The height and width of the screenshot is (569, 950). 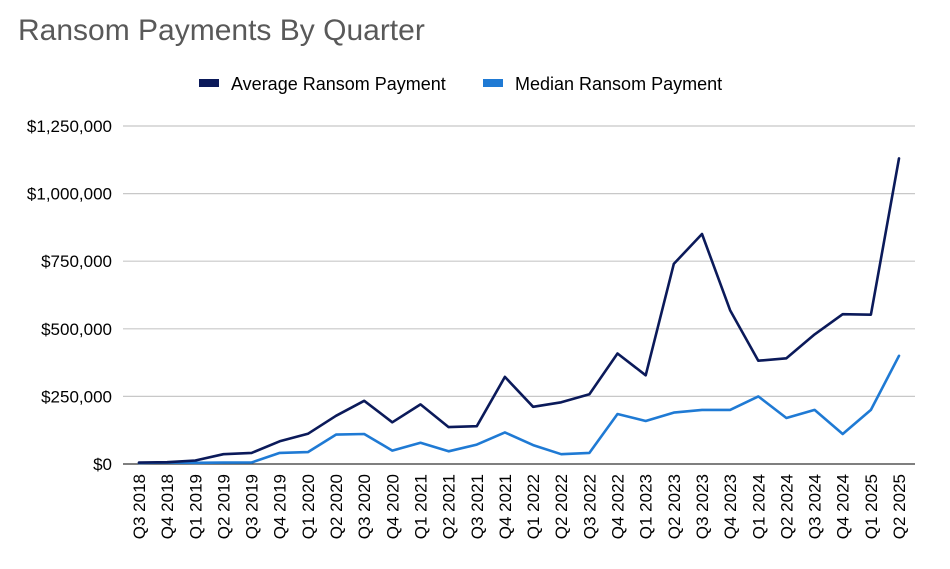 What do you see at coordinates (561, 506) in the screenshot?
I see `x-tick-label: Q2 2022` at bounding box center [561, 506].